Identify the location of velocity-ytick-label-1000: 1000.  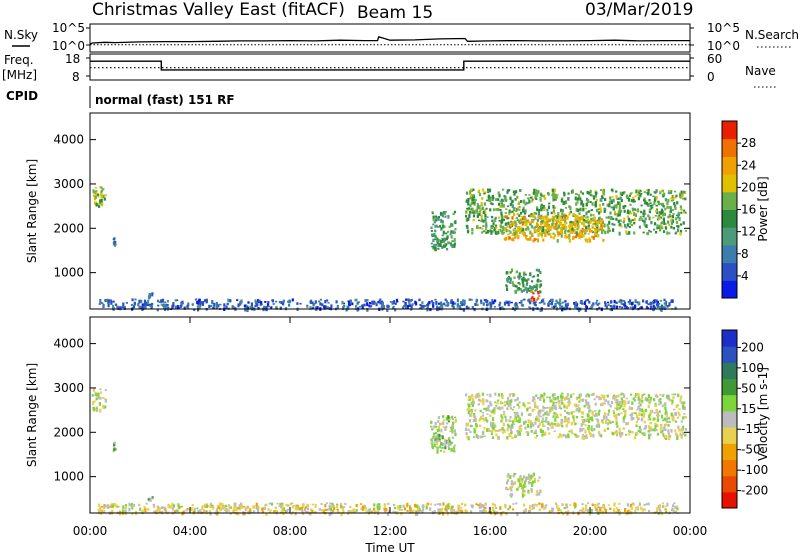
(68, 477).